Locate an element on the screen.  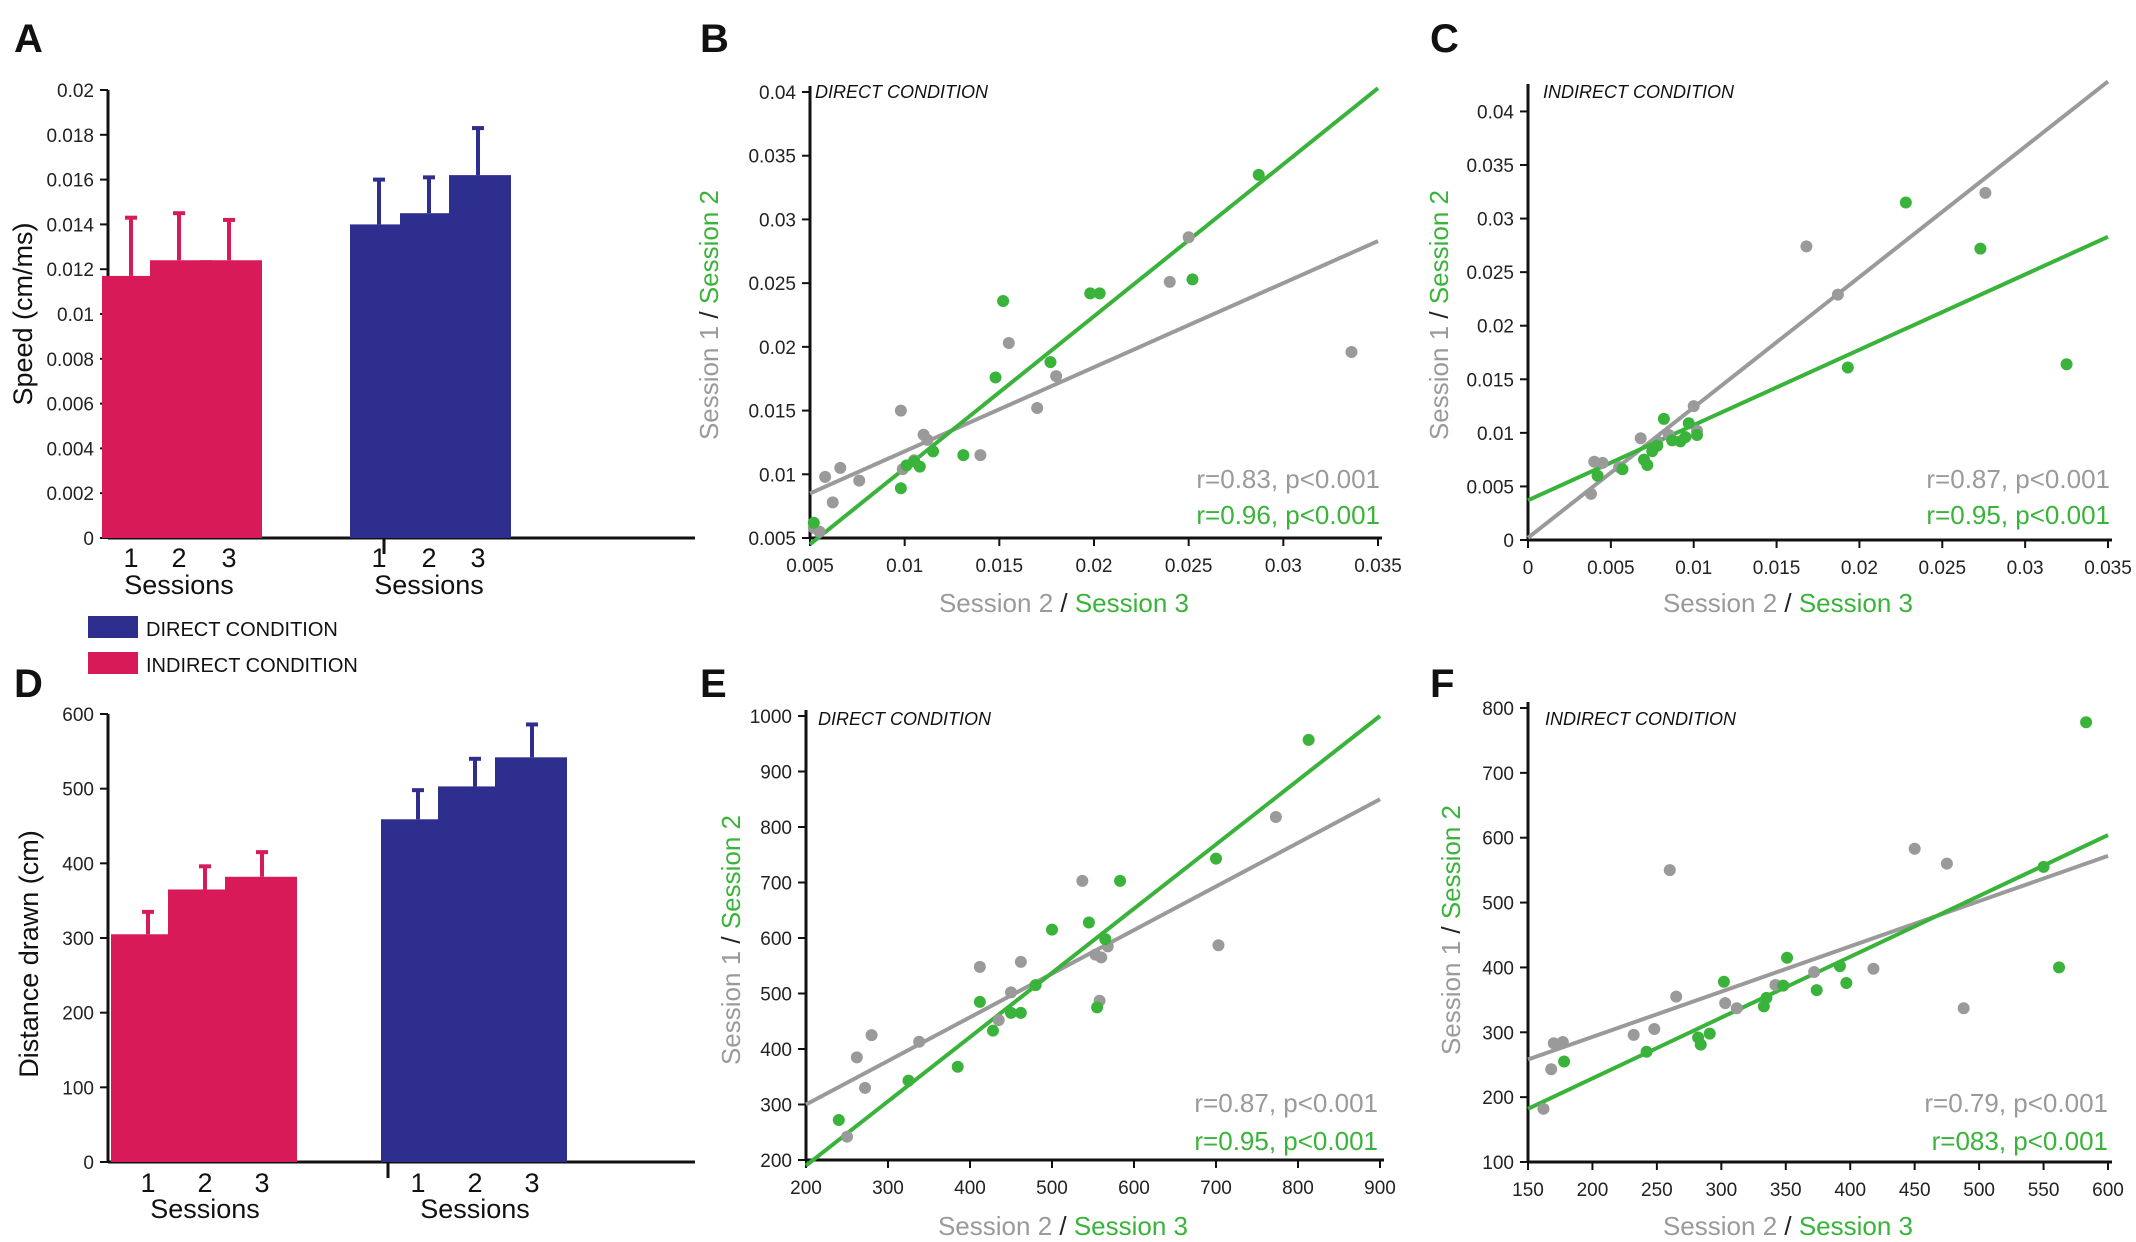
x-tick-label: 1 is located at coordinates (378, 558).